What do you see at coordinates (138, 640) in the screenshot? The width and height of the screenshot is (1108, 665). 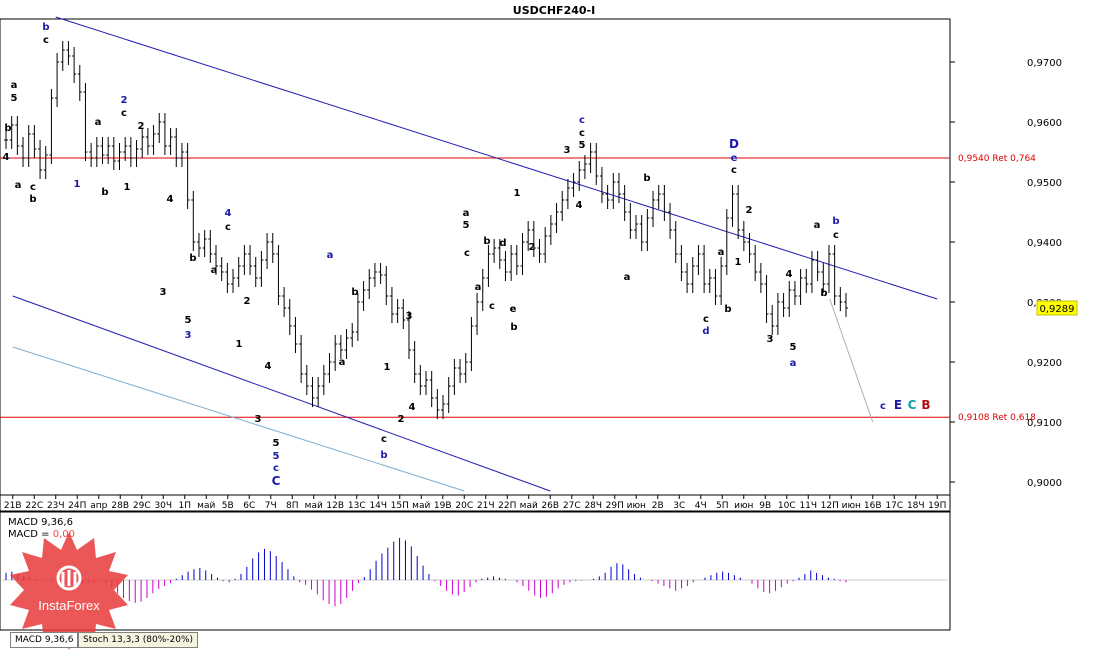 I see `tab-stoch: Stoch 13,3,3 (80%-20%)` at bounding box center [138, 640].